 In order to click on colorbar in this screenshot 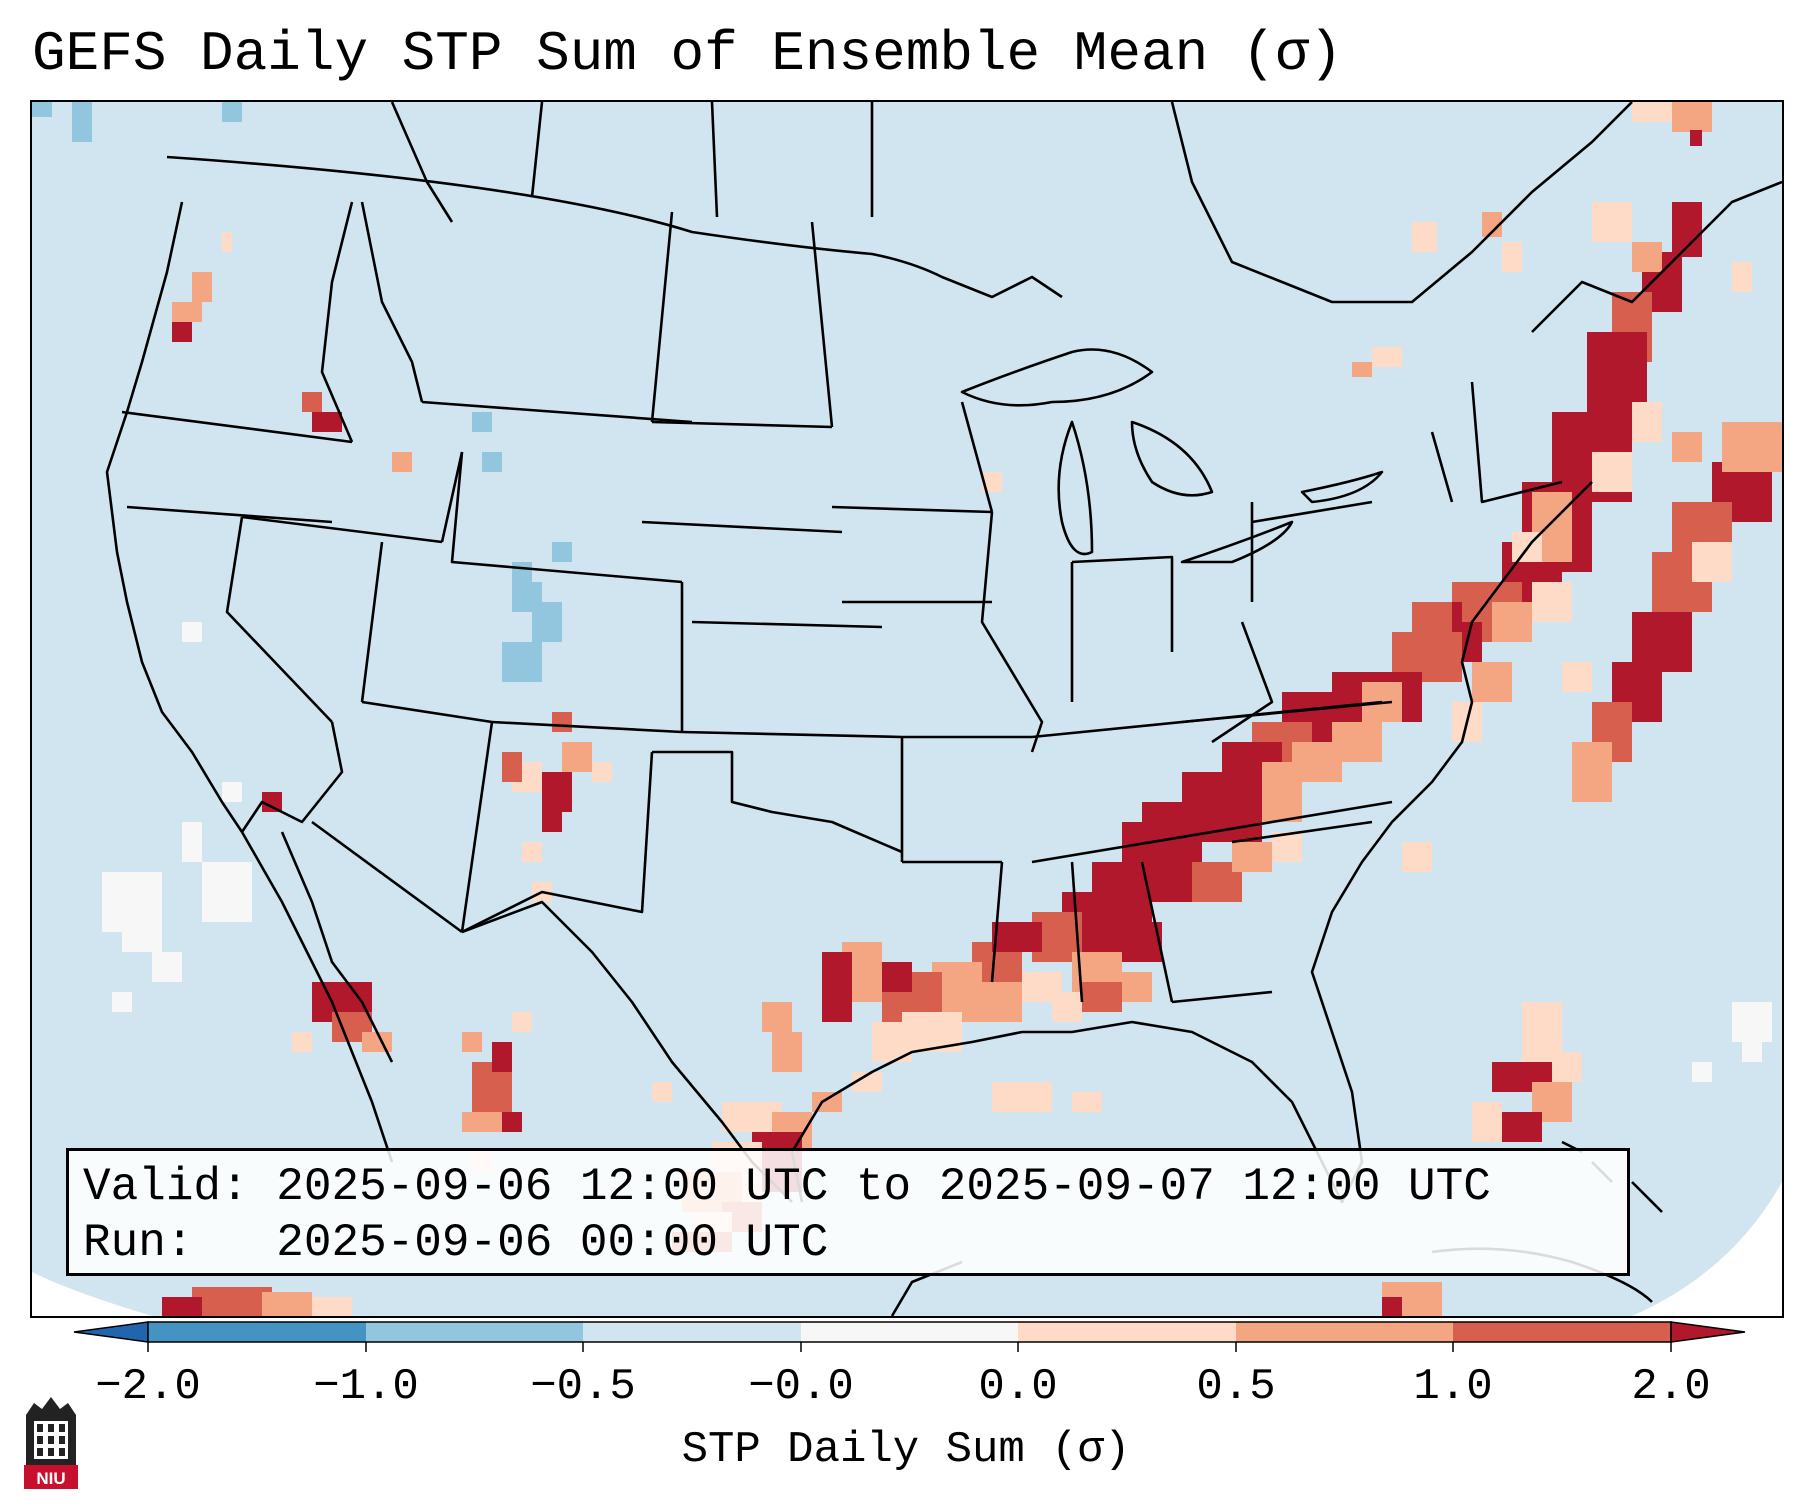, I will do `click(909, 1336)`.